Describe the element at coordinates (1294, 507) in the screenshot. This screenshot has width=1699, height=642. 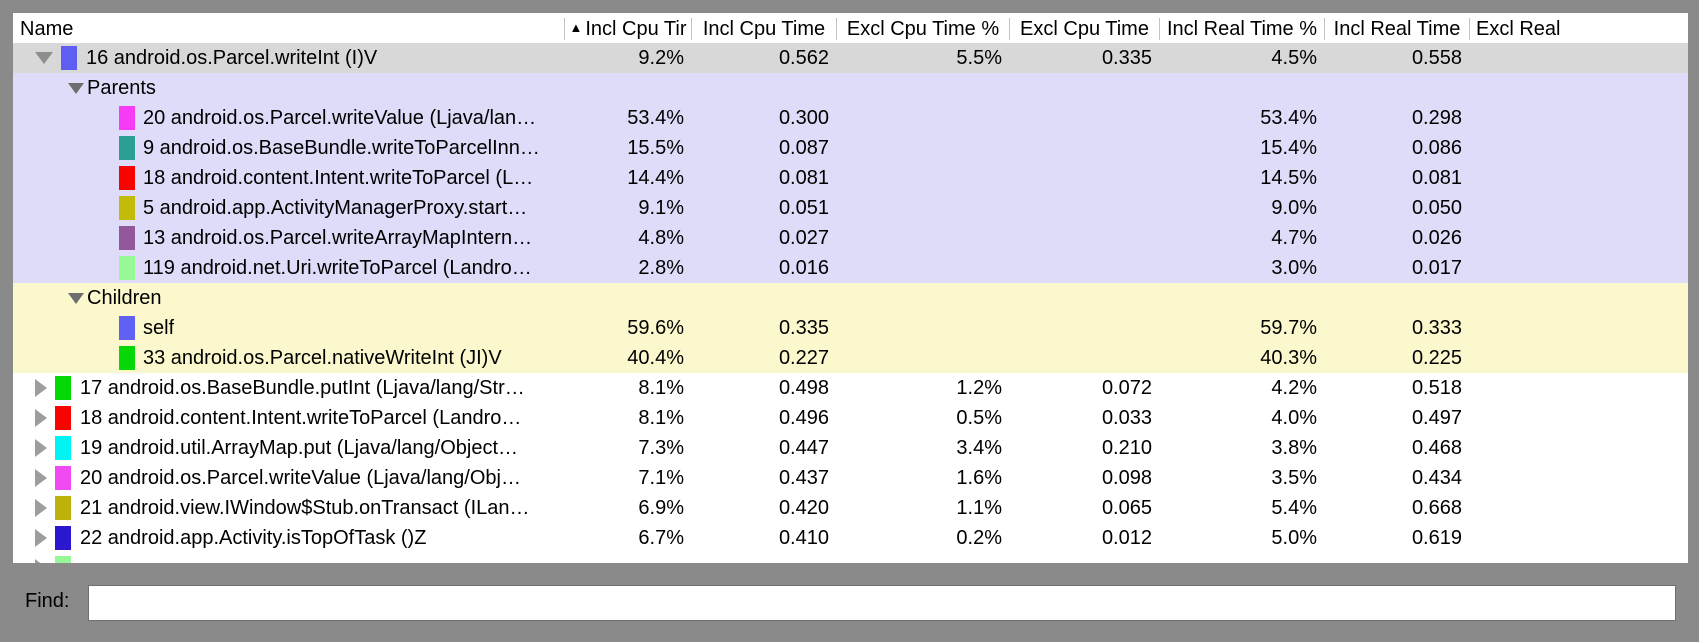
I see `value-cell-incl_real_pct: 5.4%` at that location.